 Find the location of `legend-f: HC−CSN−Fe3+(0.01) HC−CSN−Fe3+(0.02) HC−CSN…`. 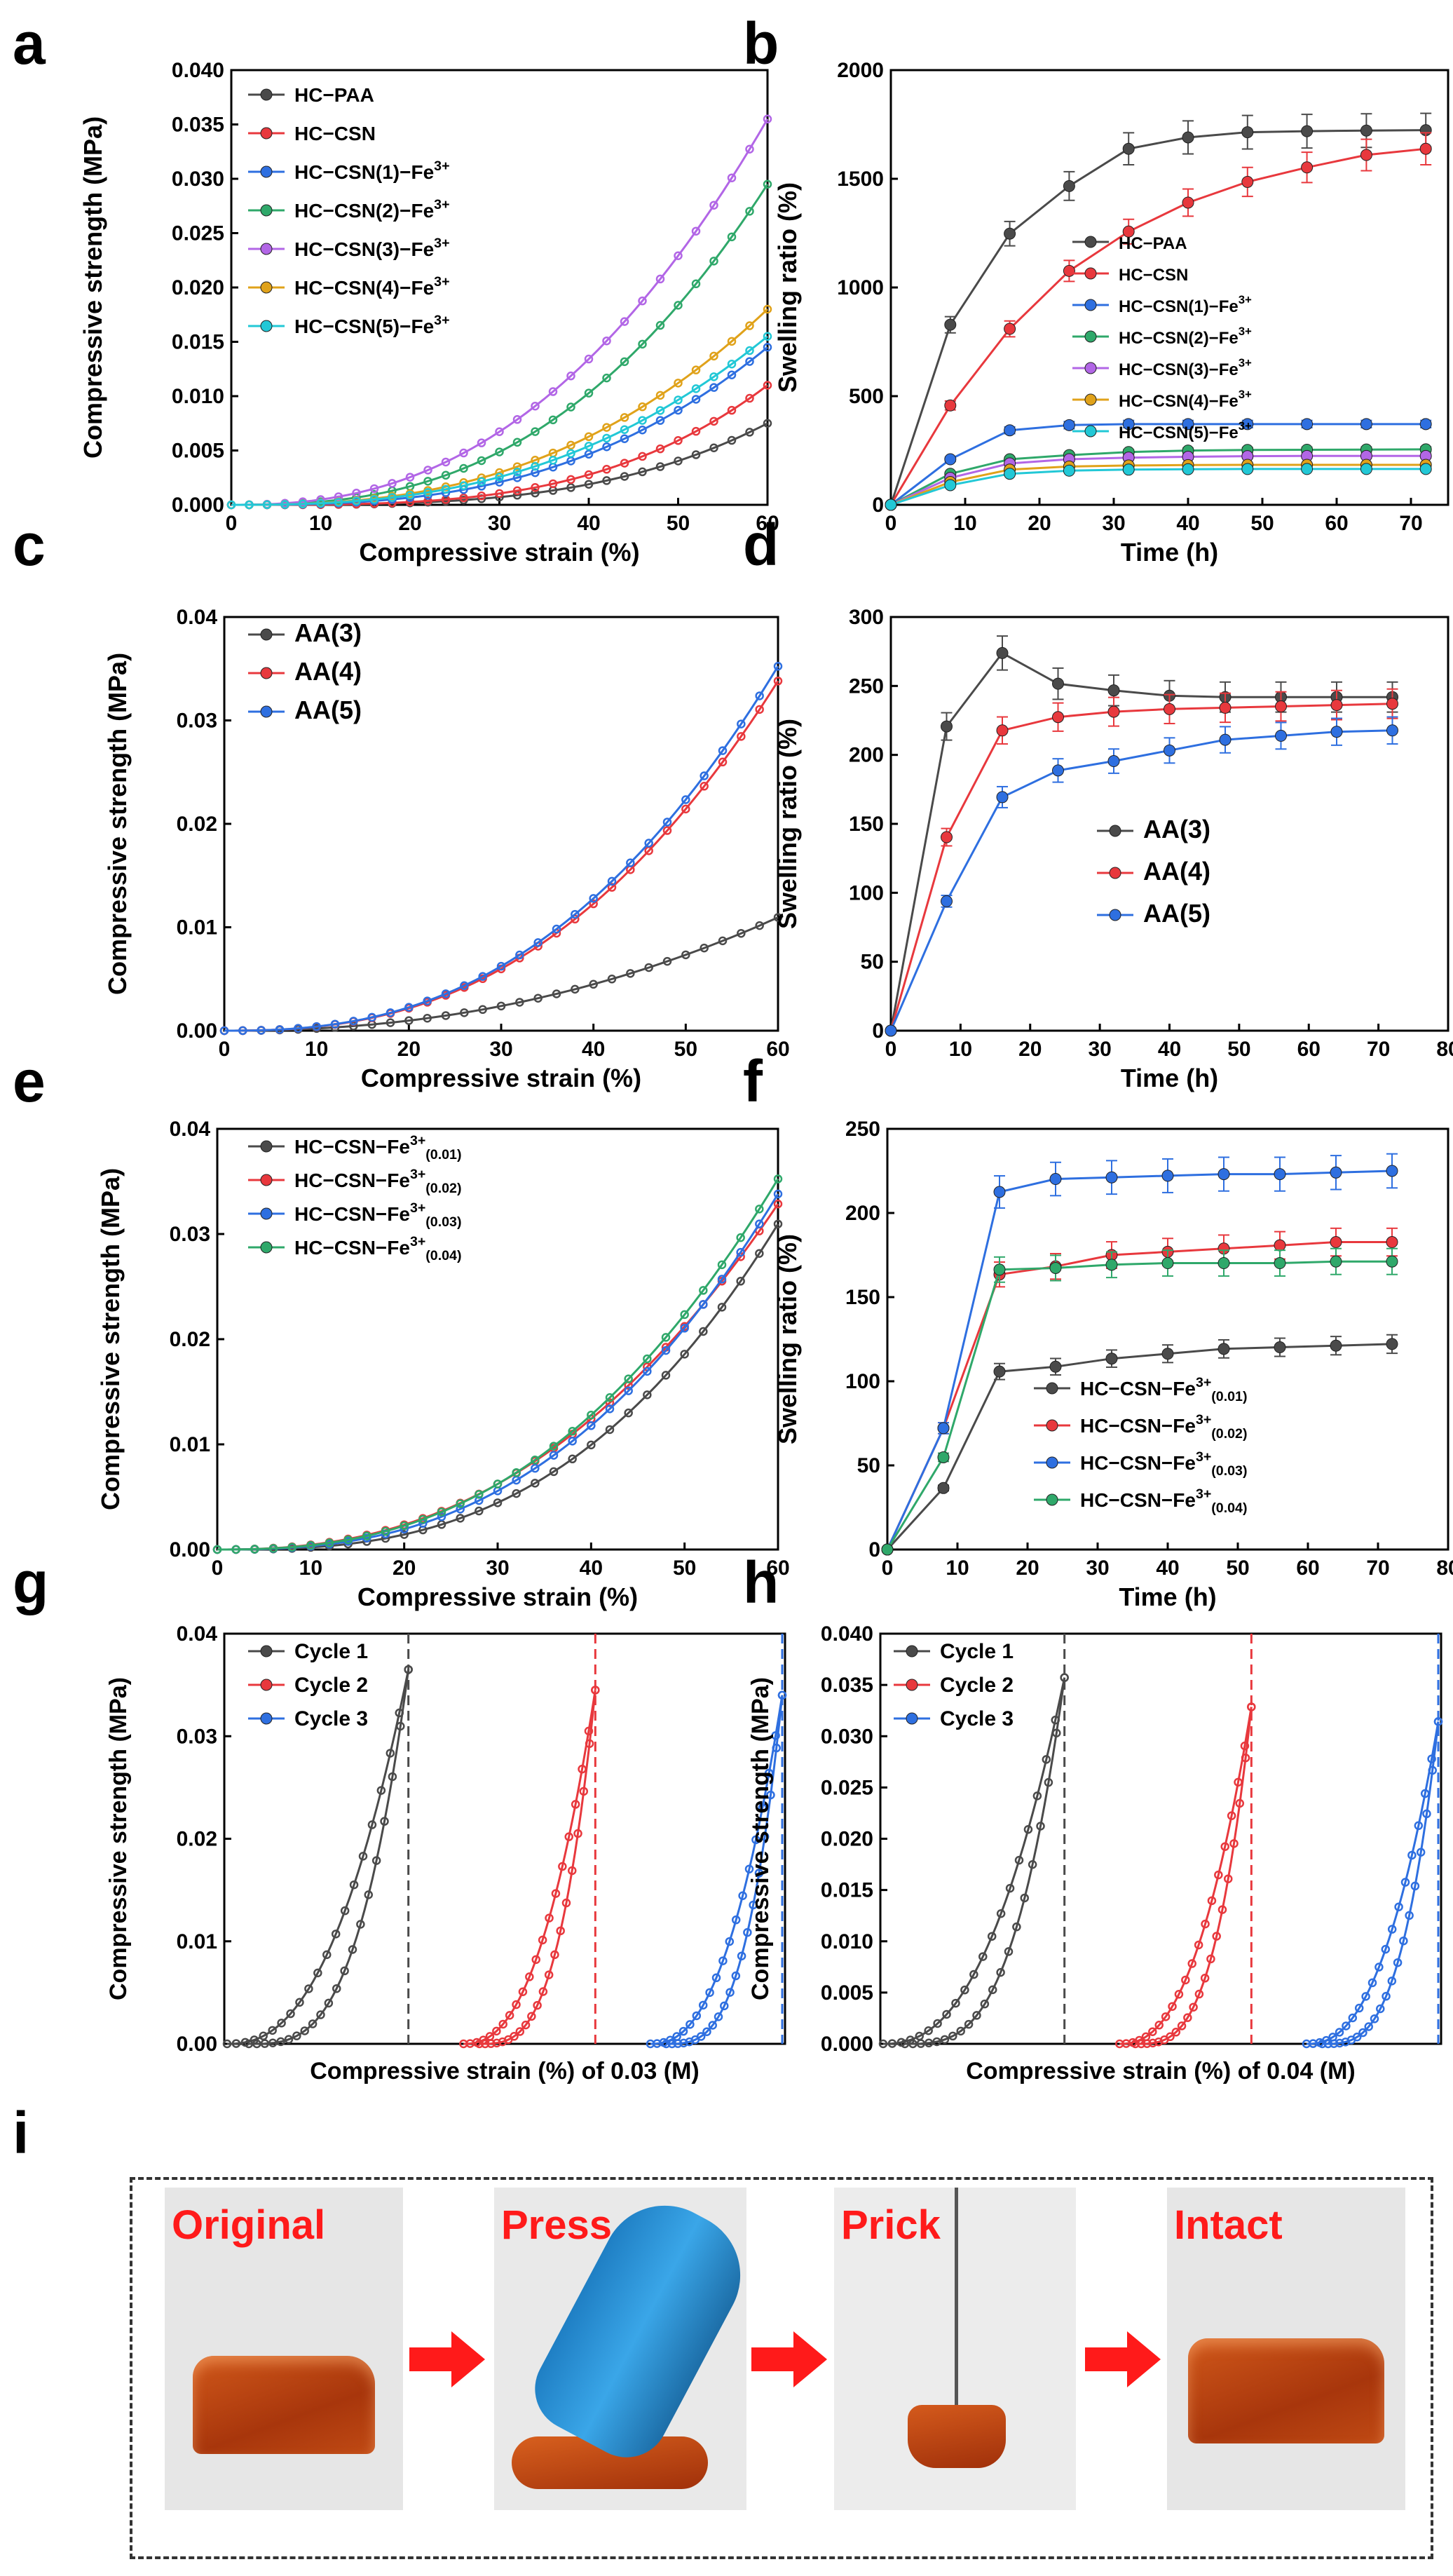

legend-f: HC−CSN−Fe3+(0.01) HC−CSN−Fe3+(0.02) HC−CSN… is located at coordinates (1140, 1445).